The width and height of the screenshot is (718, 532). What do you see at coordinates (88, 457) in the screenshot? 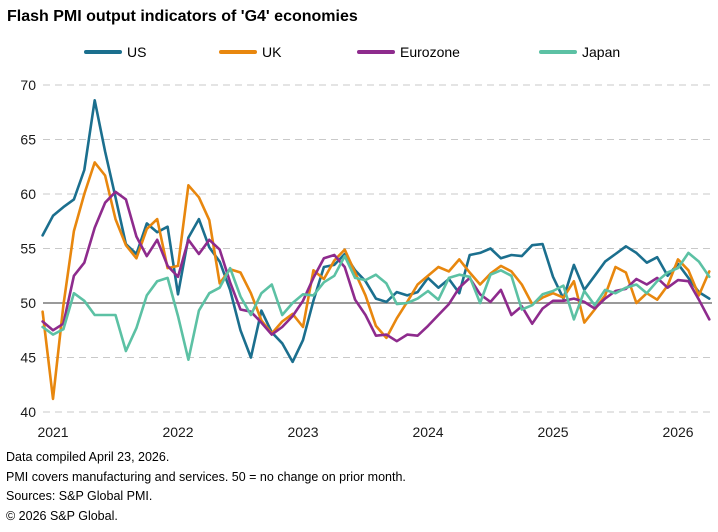
I see `footnote-data-compiled: Data compiled April 23, 2026.` at bounding box center [88, 457].